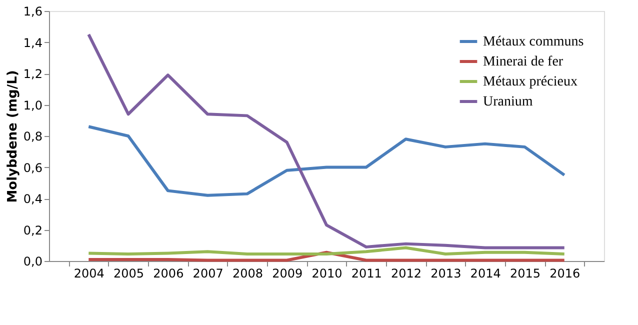 This screenshot has height=325, width=638. Describe the element at coordinates (32, 43) in the screenshot. I see `y-tick-label: 1,4` at that location.